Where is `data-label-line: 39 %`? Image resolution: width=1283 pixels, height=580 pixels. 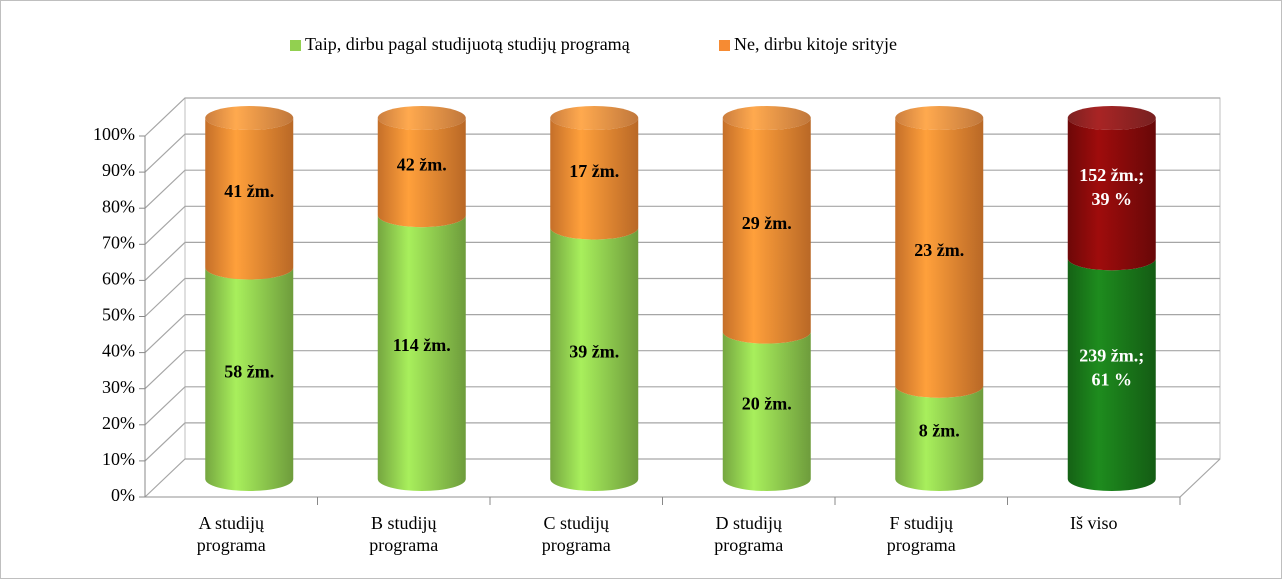 data-label-line: 39 % is located at coordinates (1112, 199).